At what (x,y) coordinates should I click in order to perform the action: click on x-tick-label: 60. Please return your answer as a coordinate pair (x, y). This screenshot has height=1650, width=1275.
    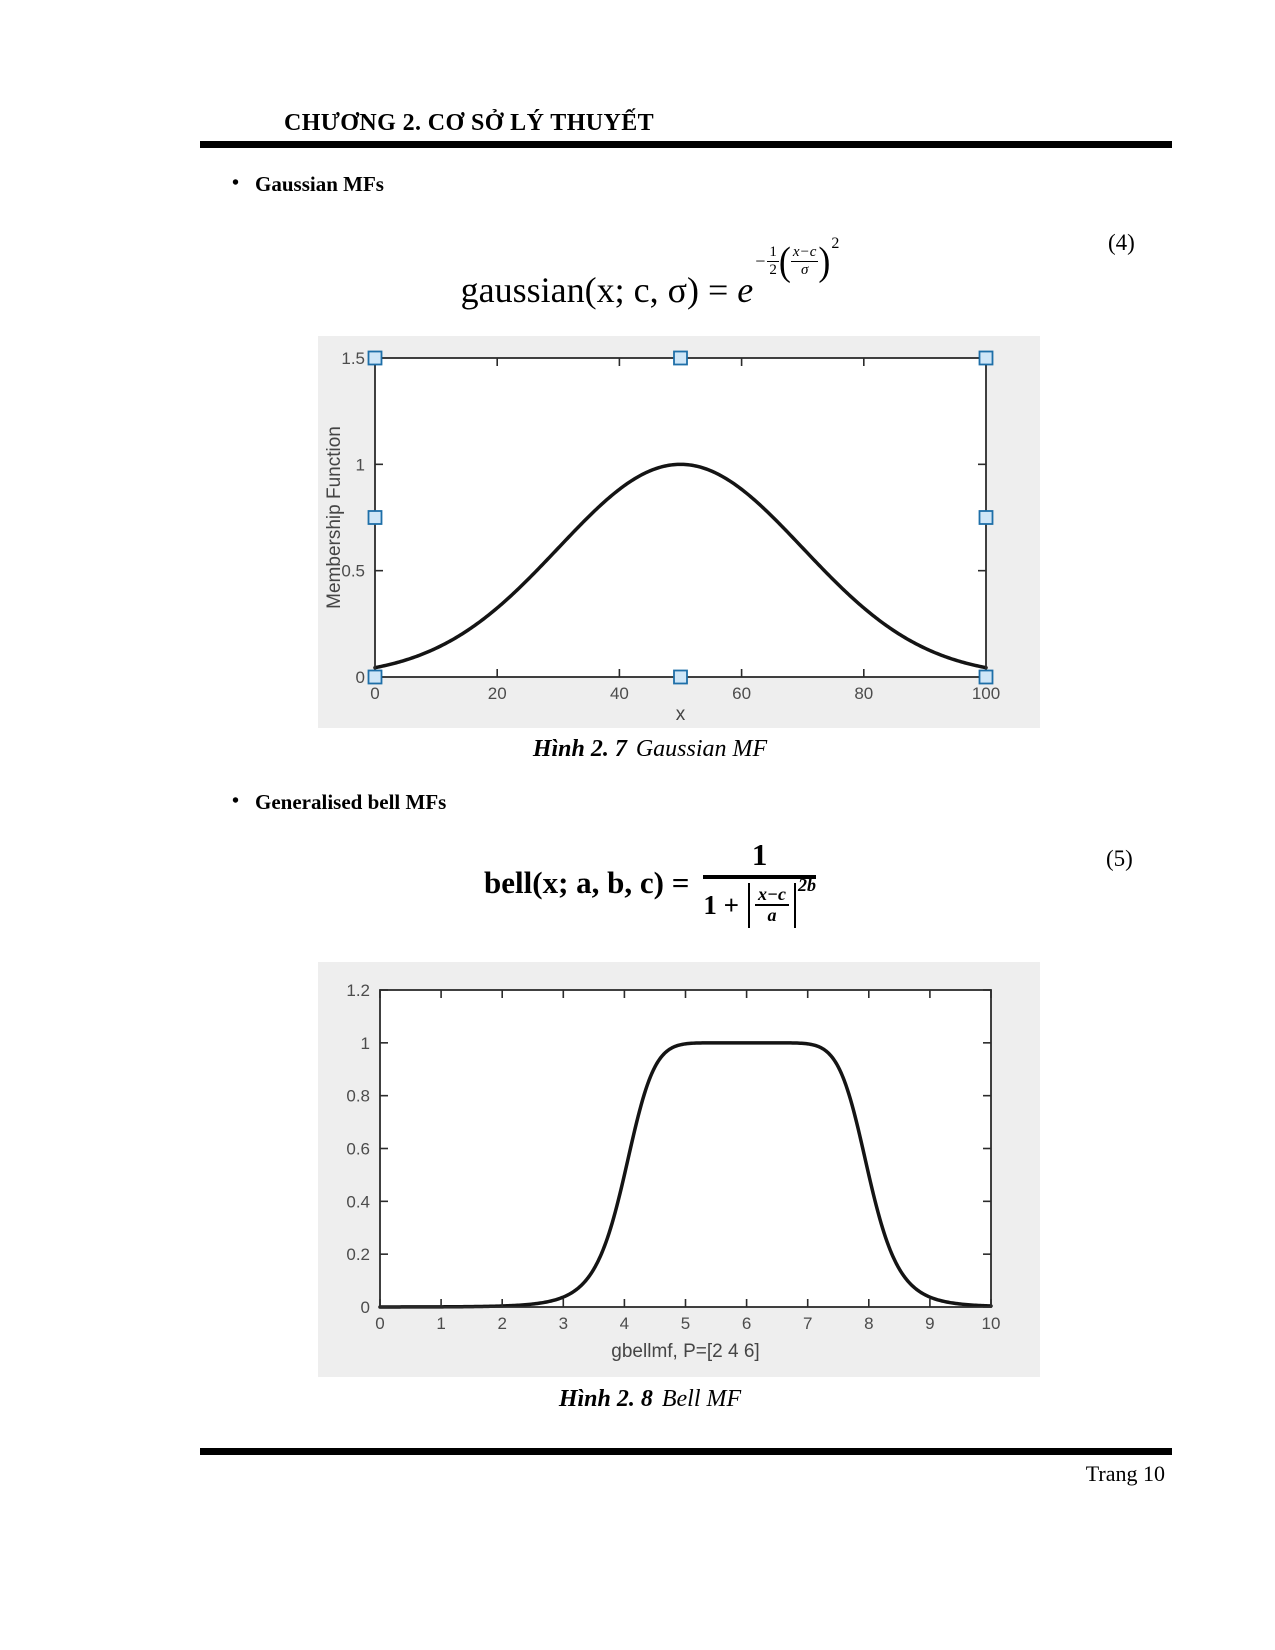
    Looking at the image, I should click on (741, 693).